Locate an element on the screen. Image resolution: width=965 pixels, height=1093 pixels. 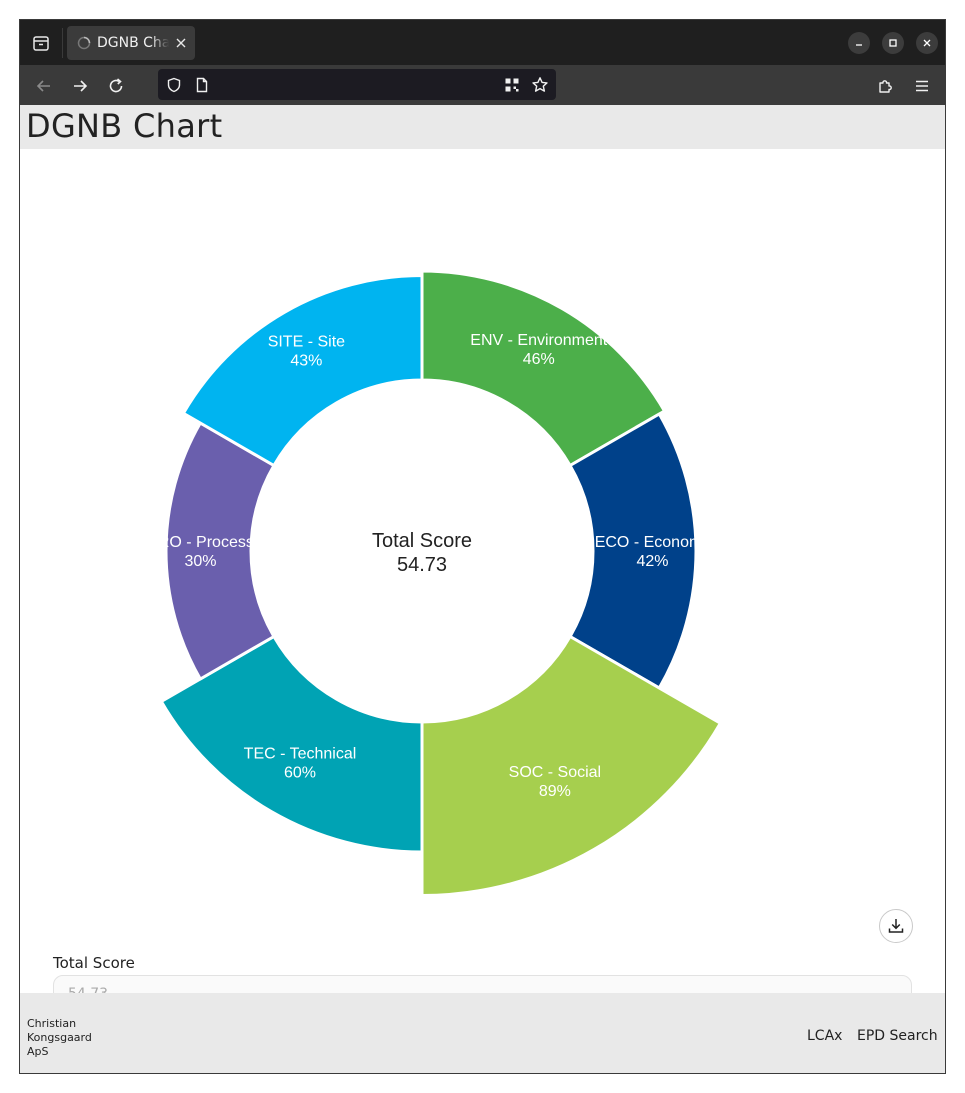
tab-bar: DGNB Chart is located at coordinates (482, 42).